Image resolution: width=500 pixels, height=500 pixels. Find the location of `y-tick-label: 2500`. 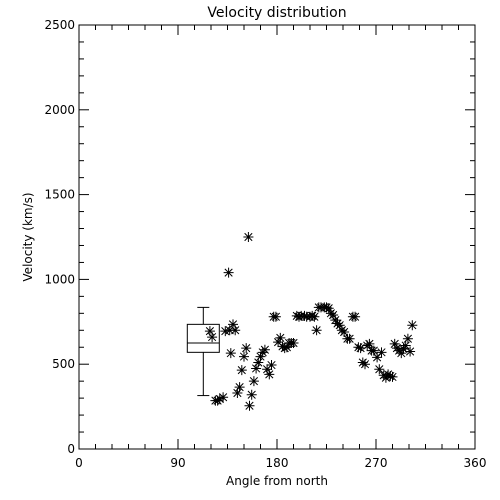

y-tick-label: 2500 is located at coordinates (59, 25).